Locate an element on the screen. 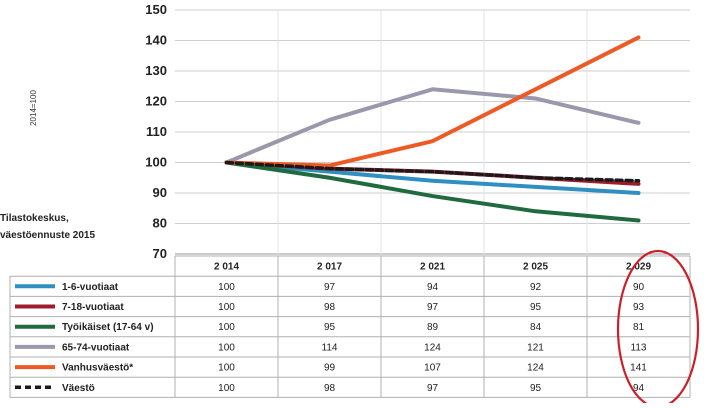 The image size is (704, 408). y-tick-label: 110 is located at coordinates (156, 131).